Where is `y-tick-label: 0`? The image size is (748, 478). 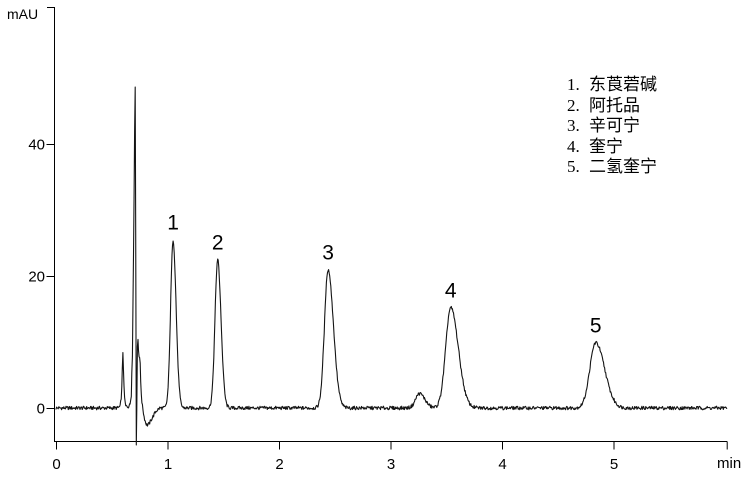 y-tick-label: 0 is located at coordinates (41, 409).